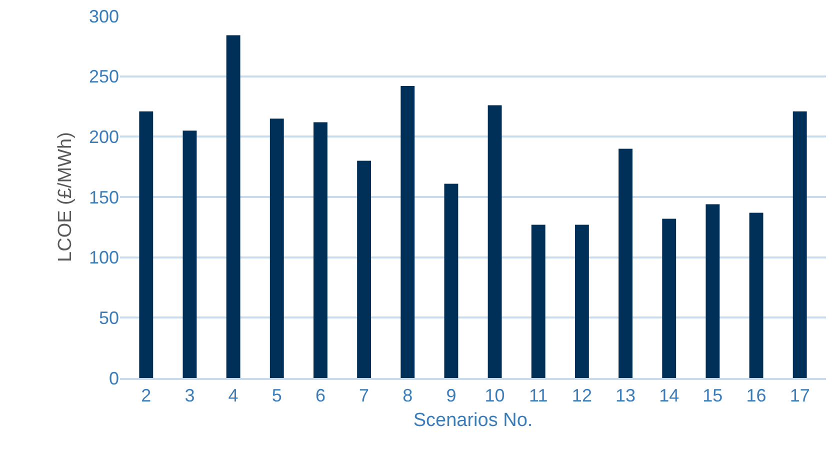  Describe the element at coordinates (407, 396) in the screenshot. I see `x-tick-label: 8` at that location.